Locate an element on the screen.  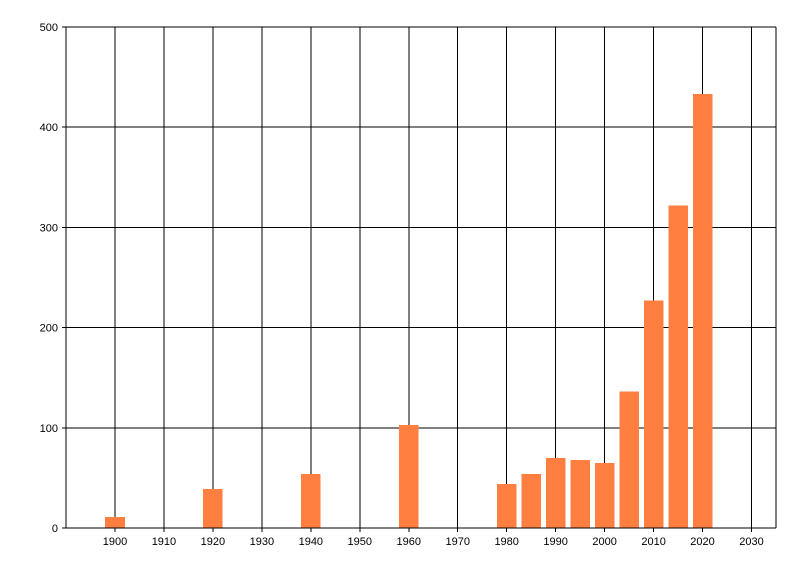
bar-1985 is located at coordinates (531, 500).